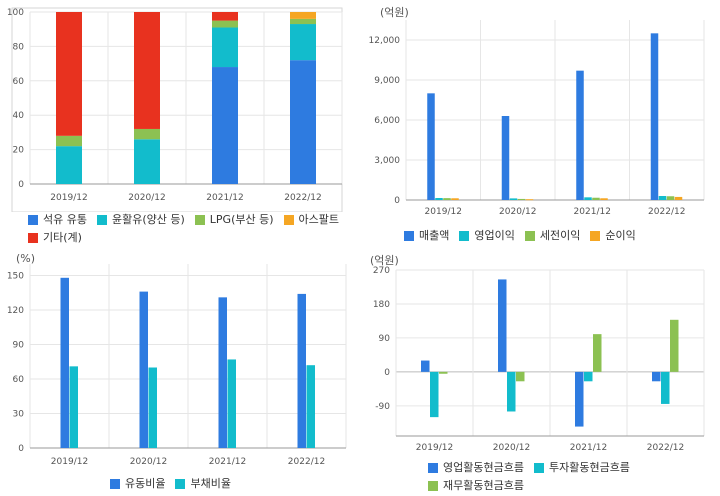  I want to click on legend-item: 아스팔트, so click(311, 220).